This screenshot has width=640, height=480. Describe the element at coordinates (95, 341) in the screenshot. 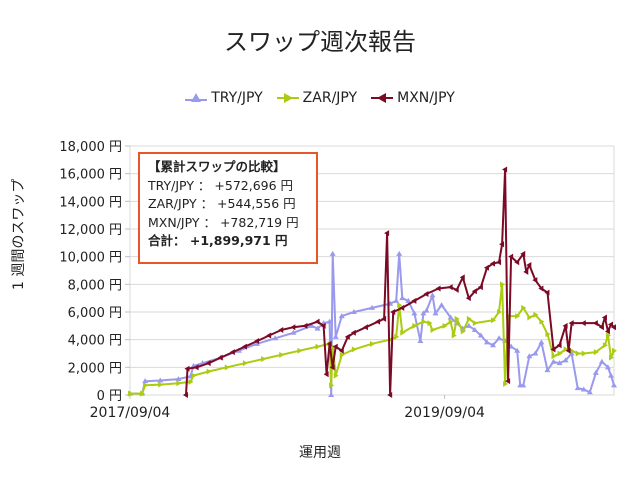

I see `y-tick-label: 4,000 円` at that location.